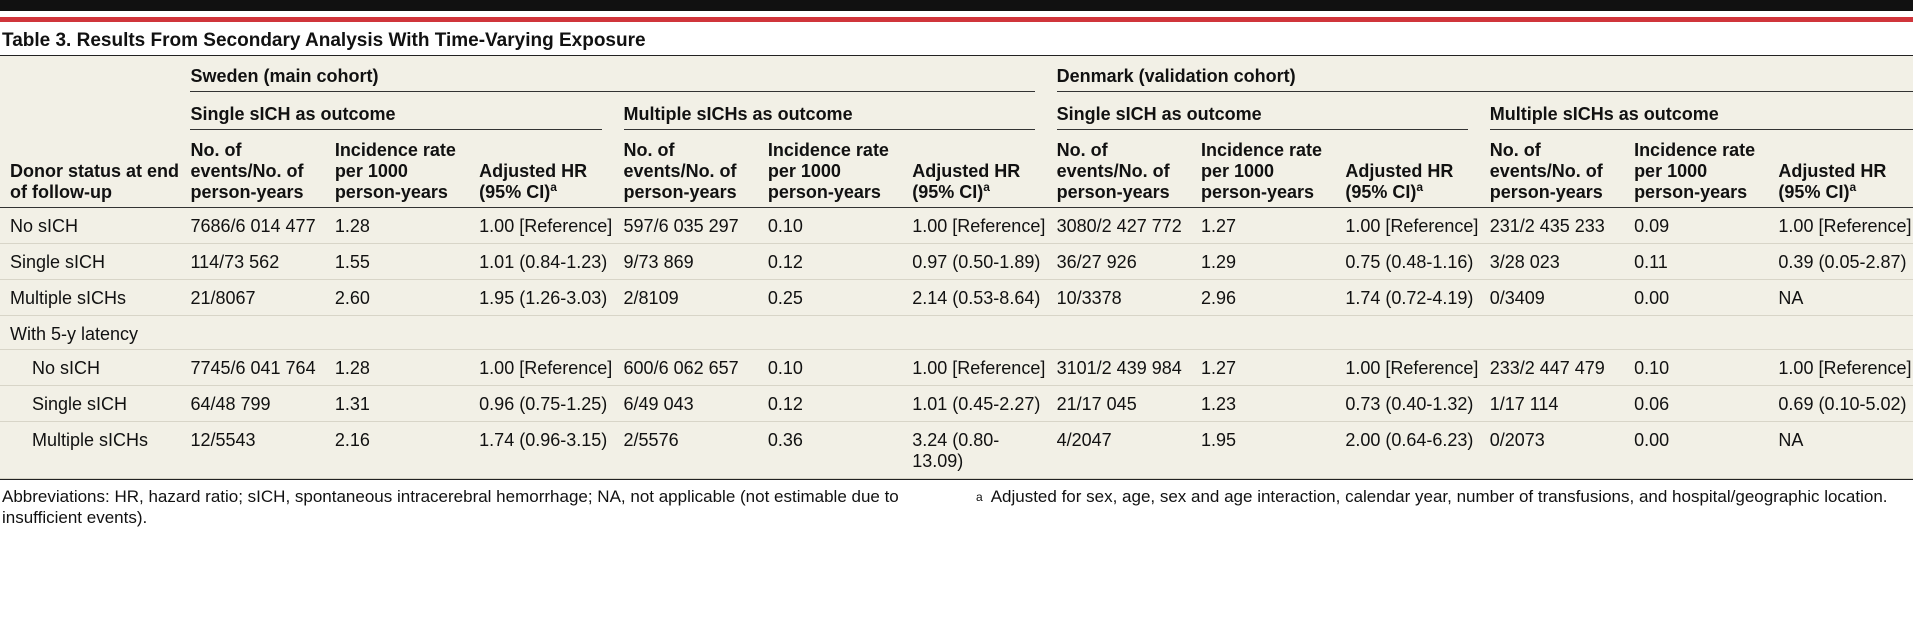 Image resolution: width=1913 pixels, height=632 pixels. What do you see at coordinates (1118, 225) in the screenshot?
I see `table-cell: 3080/2 427 772` at bounding box center [1118, 225].